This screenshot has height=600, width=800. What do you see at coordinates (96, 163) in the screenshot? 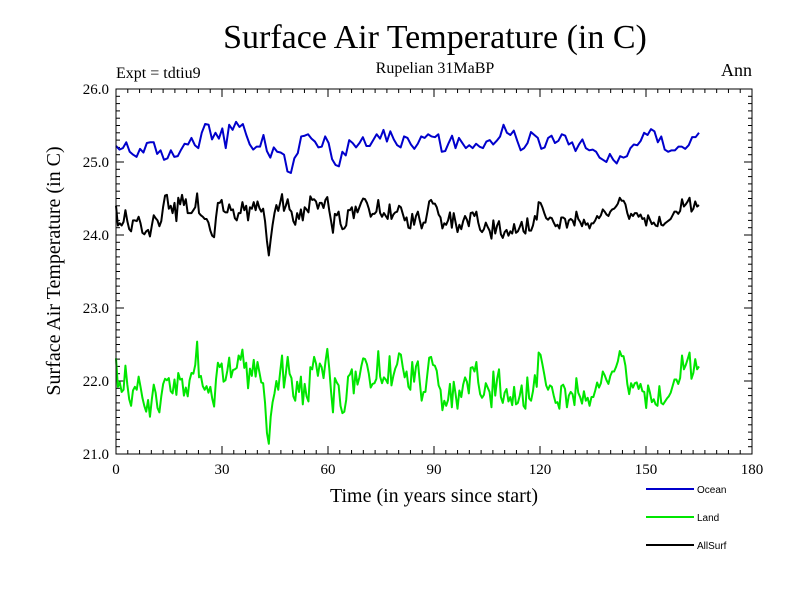
I see `y-tick-label: 25.0` at bounding box center [96, 163].